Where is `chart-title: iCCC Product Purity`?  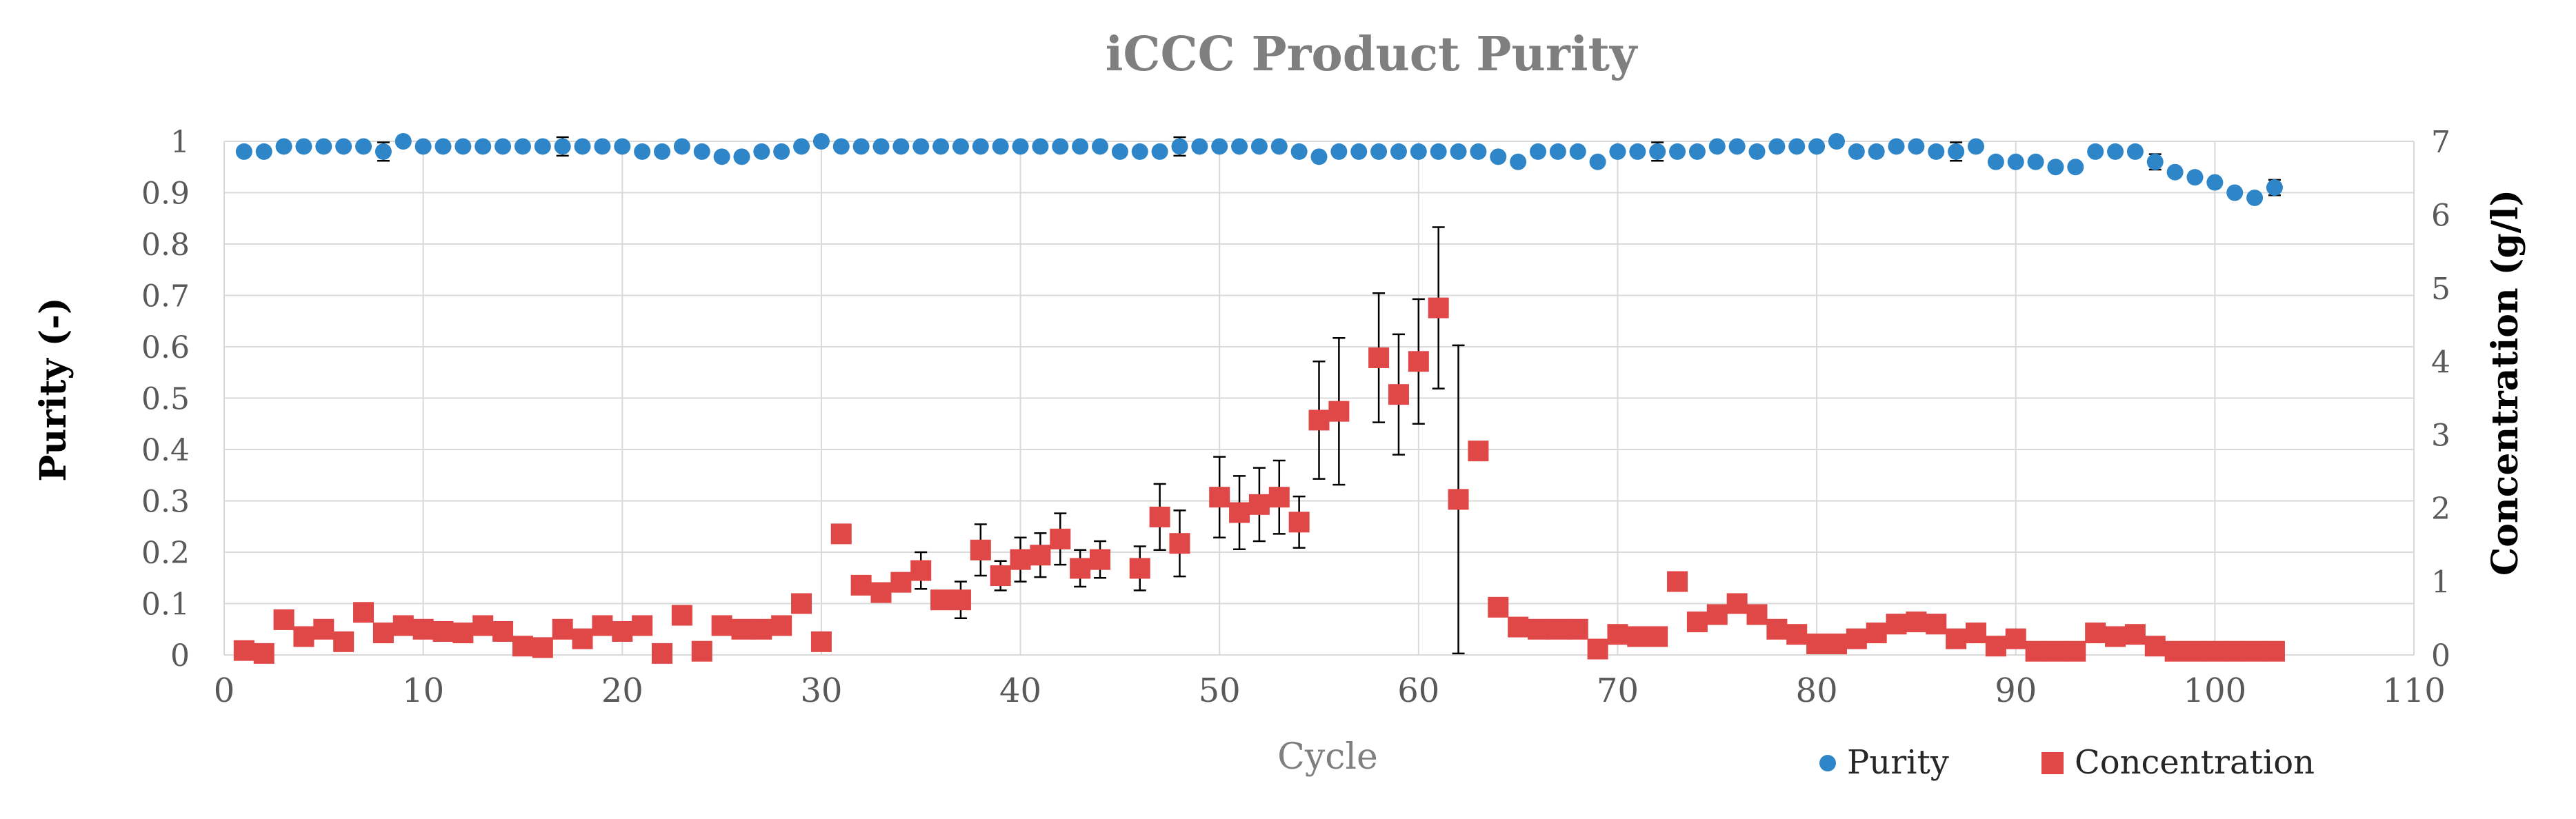 chart-title: iCCC Product Purity is located at coordinates (1372, 54).